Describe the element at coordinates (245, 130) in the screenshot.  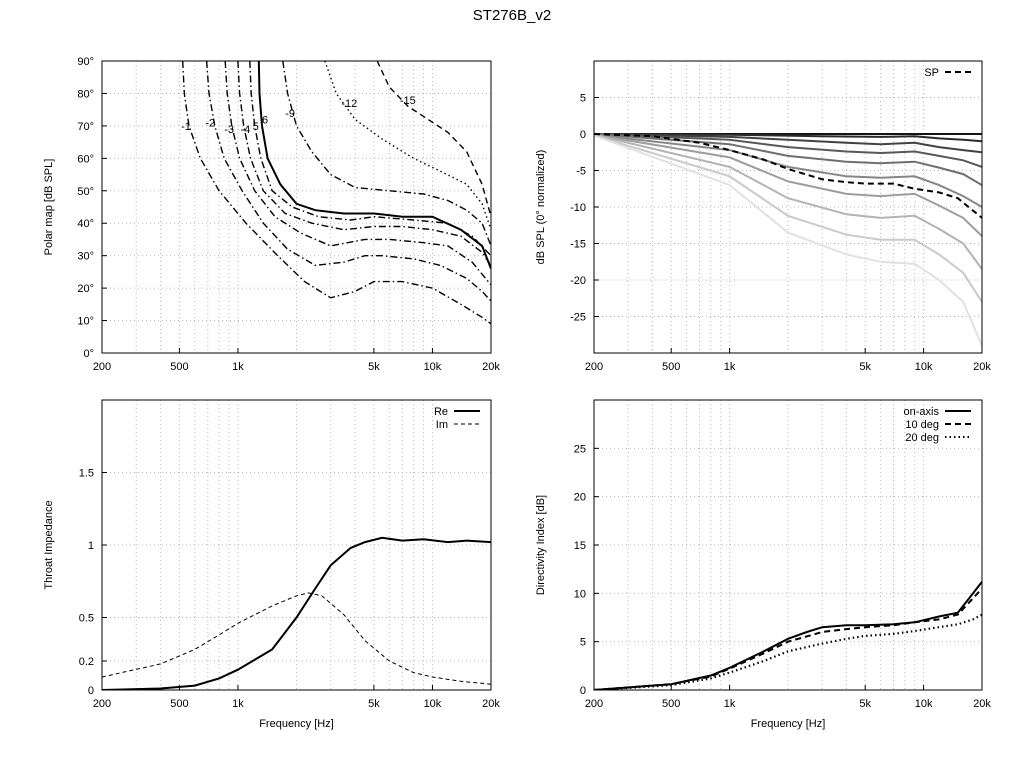
I see `contour-label: -4` at that location.